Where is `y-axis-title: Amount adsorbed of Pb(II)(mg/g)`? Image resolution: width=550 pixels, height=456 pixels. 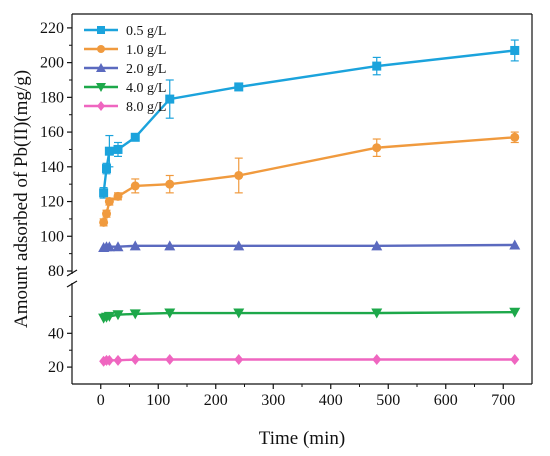 y-axis-title: Amount adsorbed of Pb(II)(mg/g) is located at coordinates (21, 199).